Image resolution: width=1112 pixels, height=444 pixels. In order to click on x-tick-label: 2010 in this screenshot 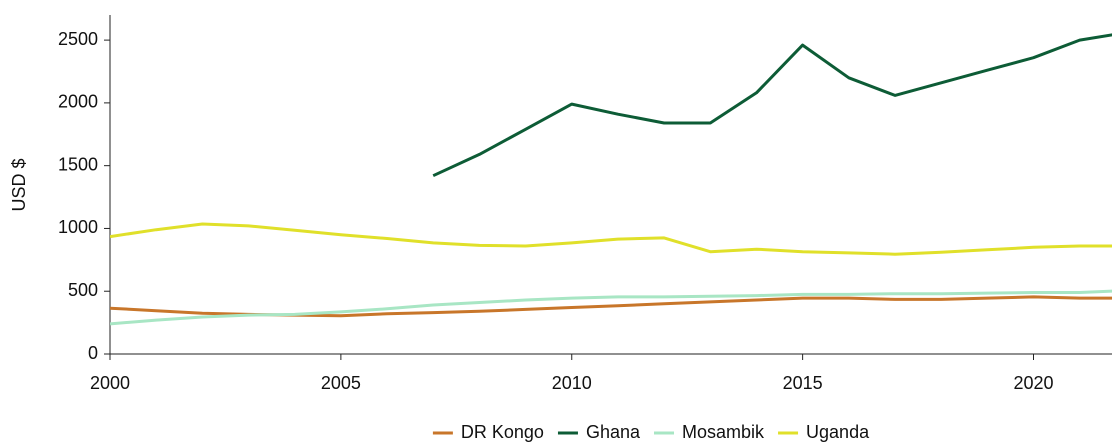, I will do `click(572, 383)`.